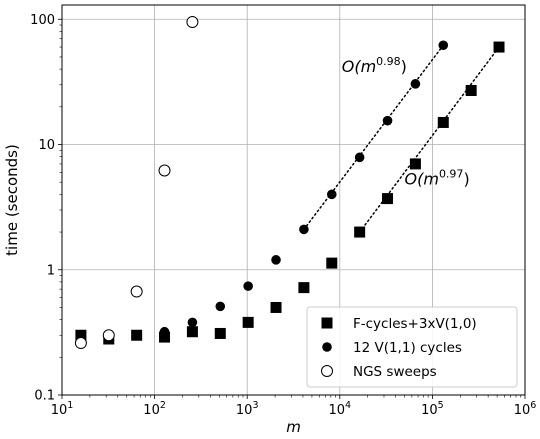 Image resolution: width=540 pixels, height=439 pixels. What do you see at coordinates (46, 145) in the screenshot?
I see `y-tick-label: 10` at bounding box center [46, 145].